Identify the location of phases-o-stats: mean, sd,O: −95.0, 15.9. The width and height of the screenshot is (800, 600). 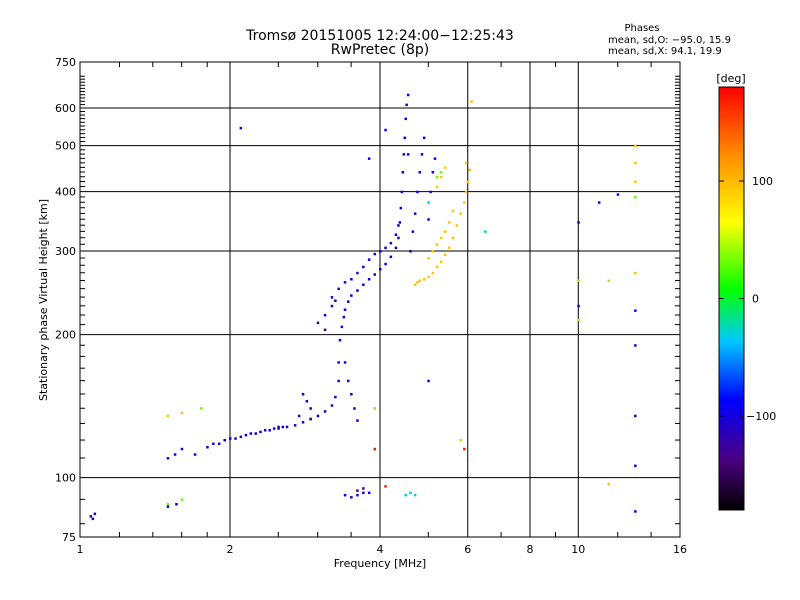
(669, 40).